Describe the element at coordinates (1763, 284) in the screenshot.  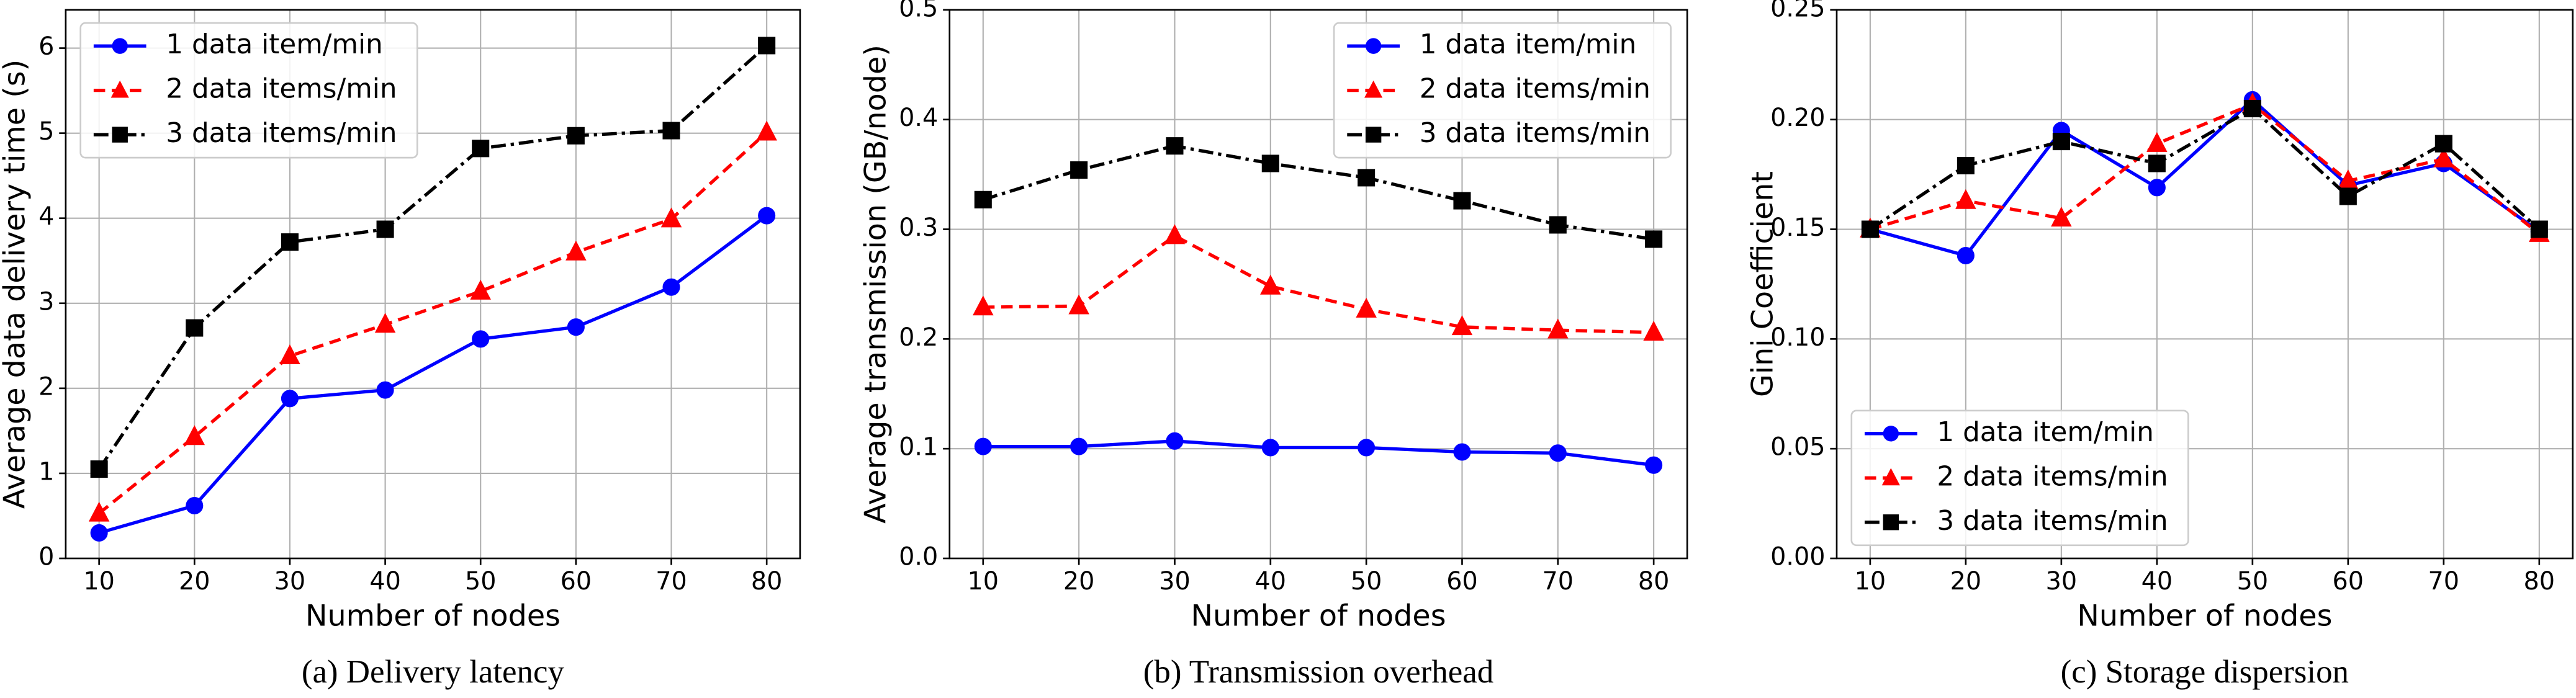
I see `y-axis-label: Gini Coefficient` at that location.